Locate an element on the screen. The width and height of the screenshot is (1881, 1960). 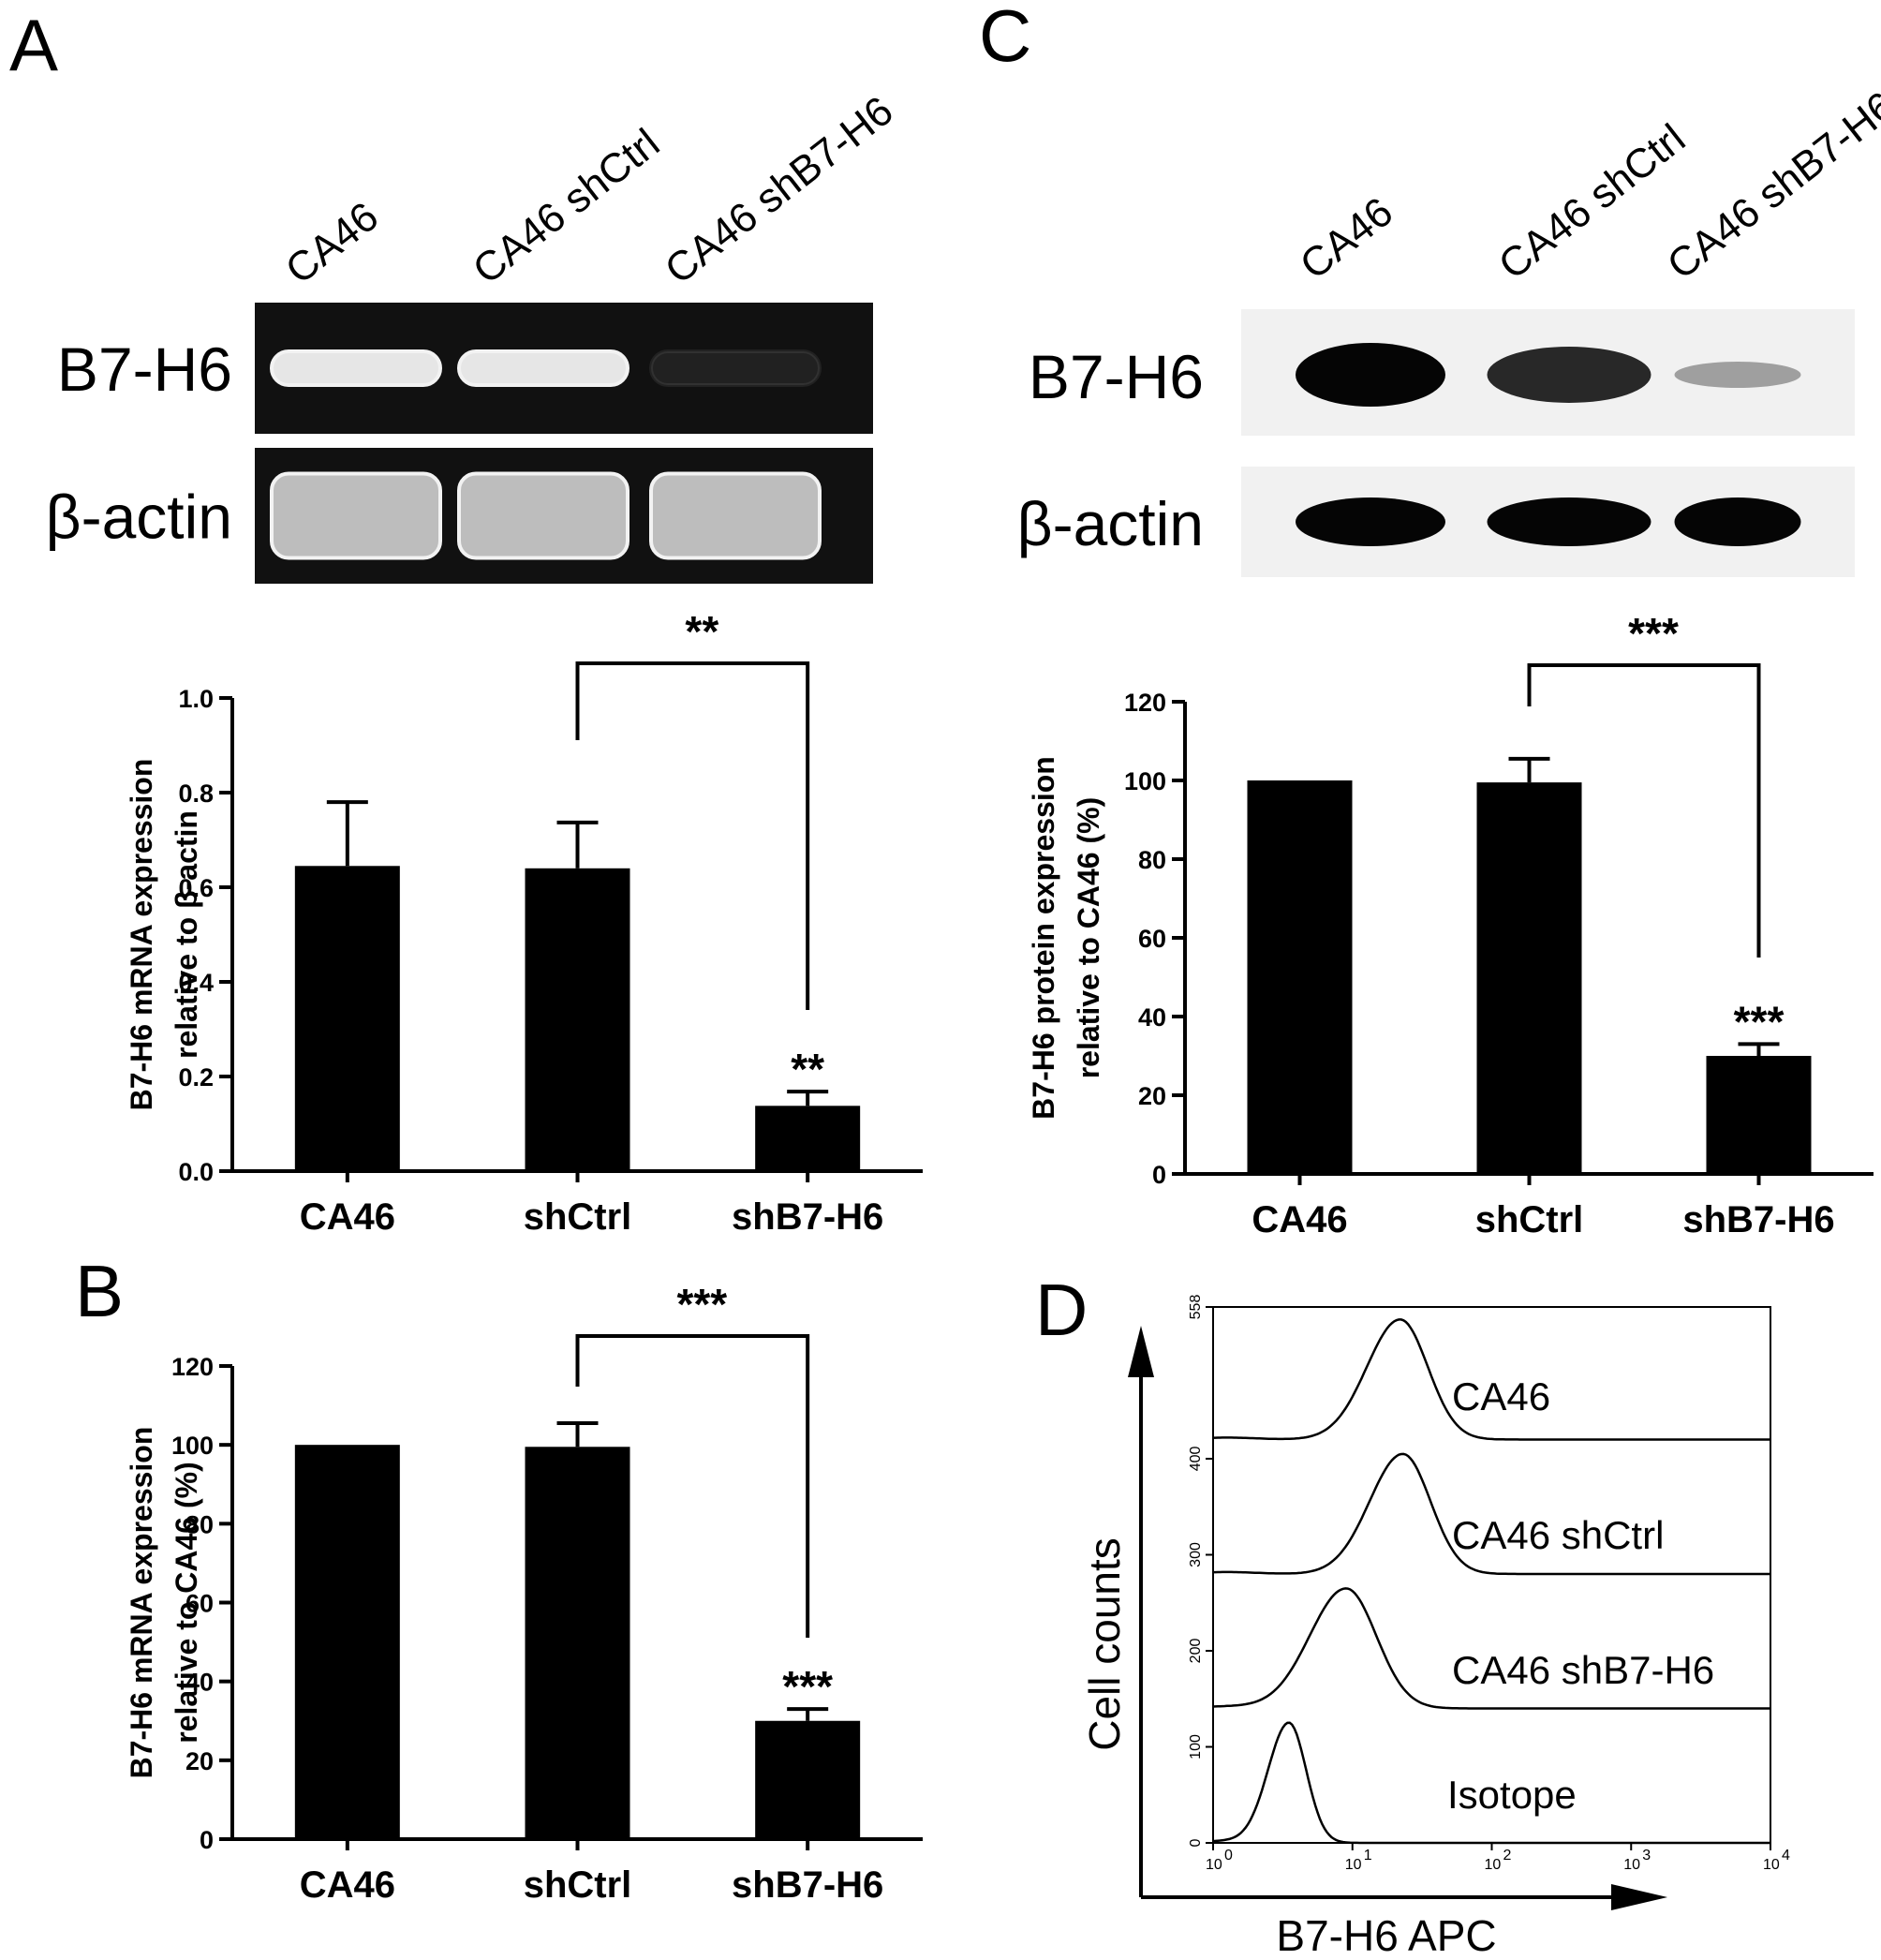
x-tick-exponent: 1 is located at coordinates (1368, 1855).